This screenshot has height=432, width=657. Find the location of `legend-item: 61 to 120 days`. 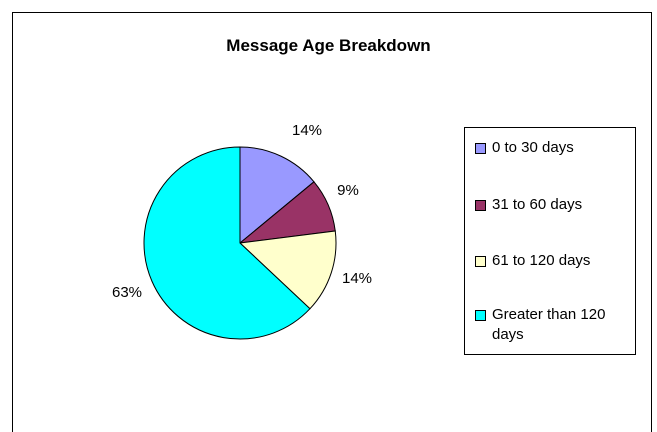

legend-item: 61 to 120 days is located at coordinates (555, 261).